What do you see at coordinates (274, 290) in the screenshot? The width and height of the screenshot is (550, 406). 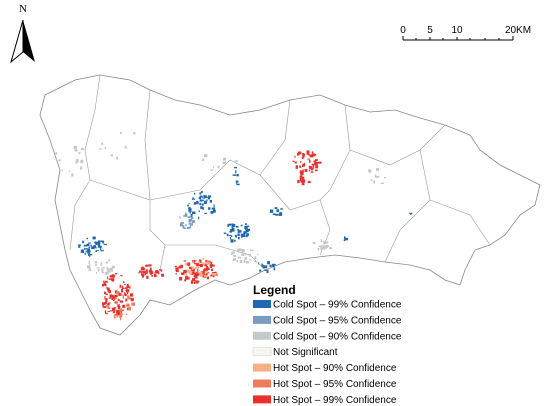 I see `legend-title: Legend` at bounding box center [274, 290].